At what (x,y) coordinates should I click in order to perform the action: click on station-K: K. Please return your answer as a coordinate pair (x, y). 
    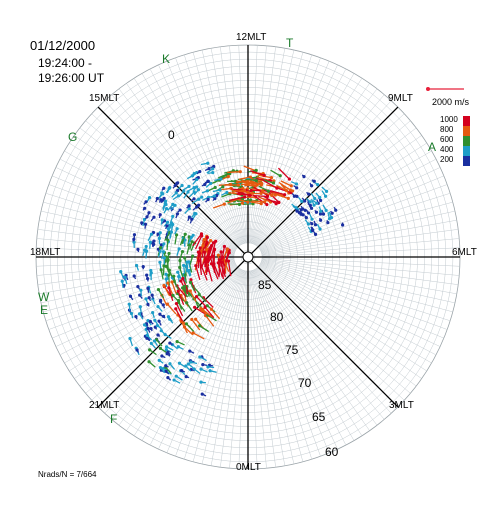
    Looking at the image, I should click on (166, 59).